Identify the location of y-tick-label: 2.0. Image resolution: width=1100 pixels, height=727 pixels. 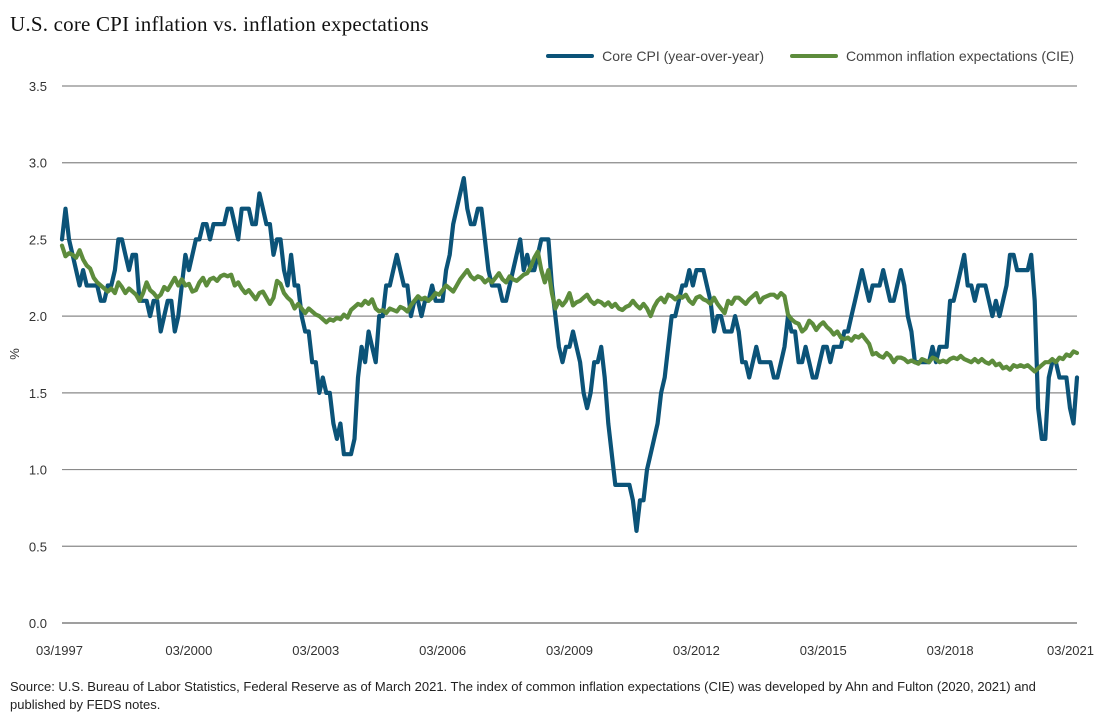
(38, 316).